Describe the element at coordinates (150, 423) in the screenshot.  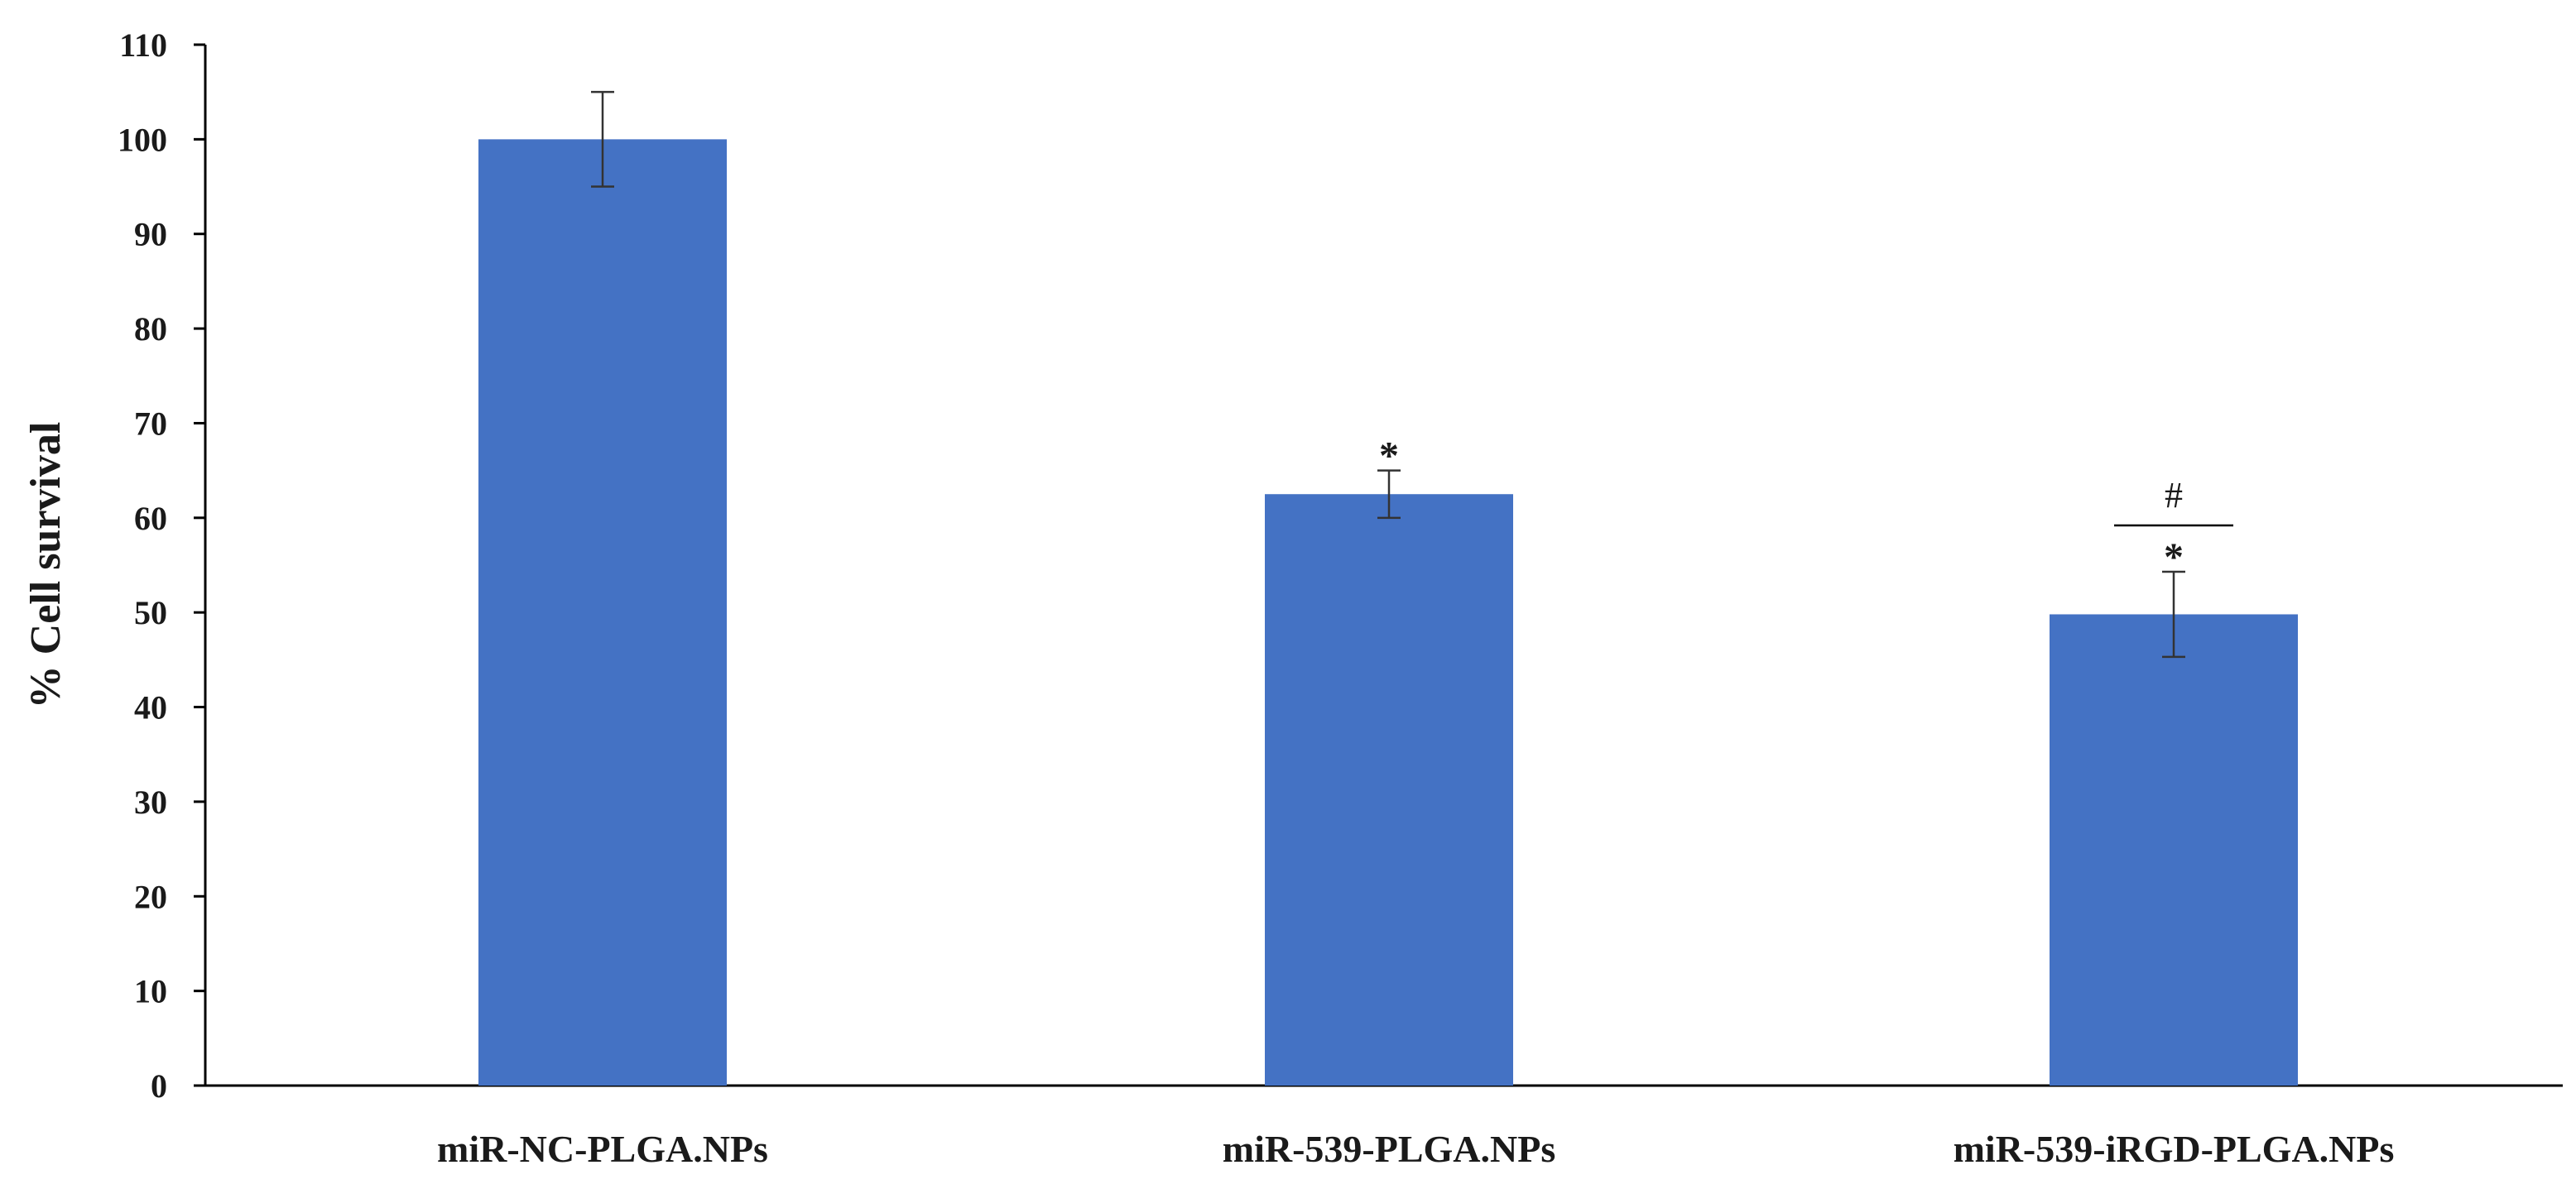
I see `y-tick-label: 70` at that location.